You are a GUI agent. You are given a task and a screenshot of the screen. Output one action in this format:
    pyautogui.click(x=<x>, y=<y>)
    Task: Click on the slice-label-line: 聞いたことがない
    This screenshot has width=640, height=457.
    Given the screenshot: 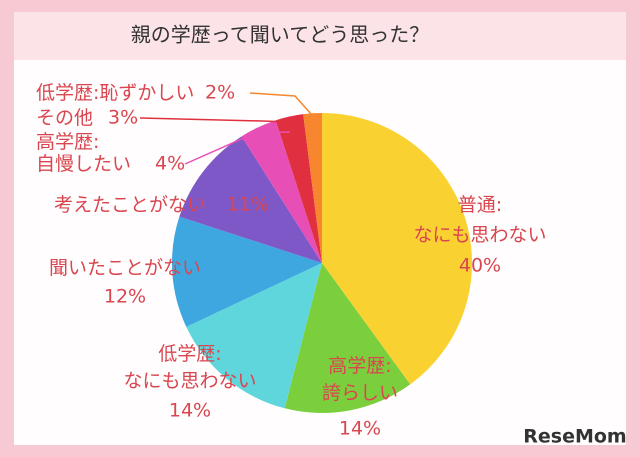 What is the action you would take?
    pyautogui.click(x=125, y=268)
    